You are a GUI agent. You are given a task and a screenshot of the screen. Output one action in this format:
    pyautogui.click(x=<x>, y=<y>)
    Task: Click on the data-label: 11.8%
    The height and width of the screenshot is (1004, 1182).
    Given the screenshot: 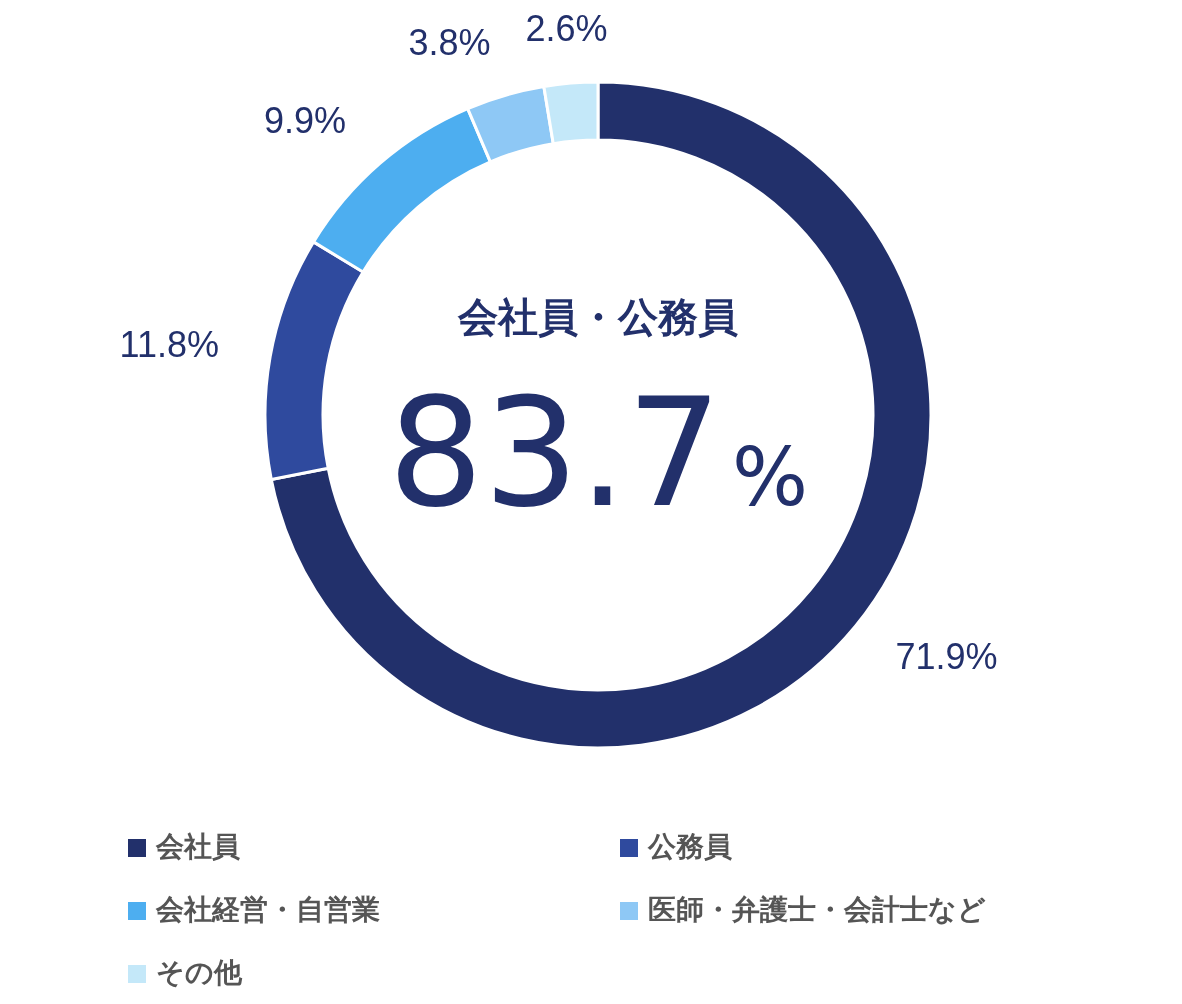 What is the action you would take?
    pyautogui.click(x=169, y=345)
    